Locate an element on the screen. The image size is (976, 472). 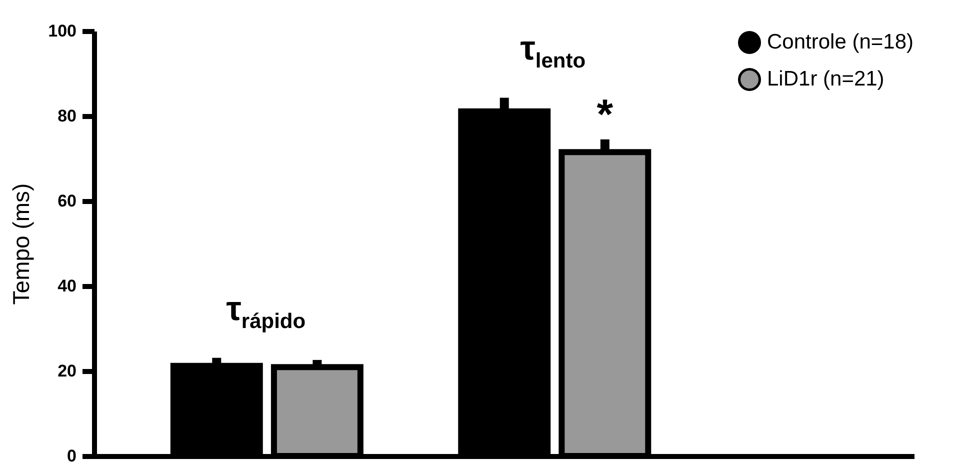
y-tick-label: 40 is located at coordinates (67, 286).